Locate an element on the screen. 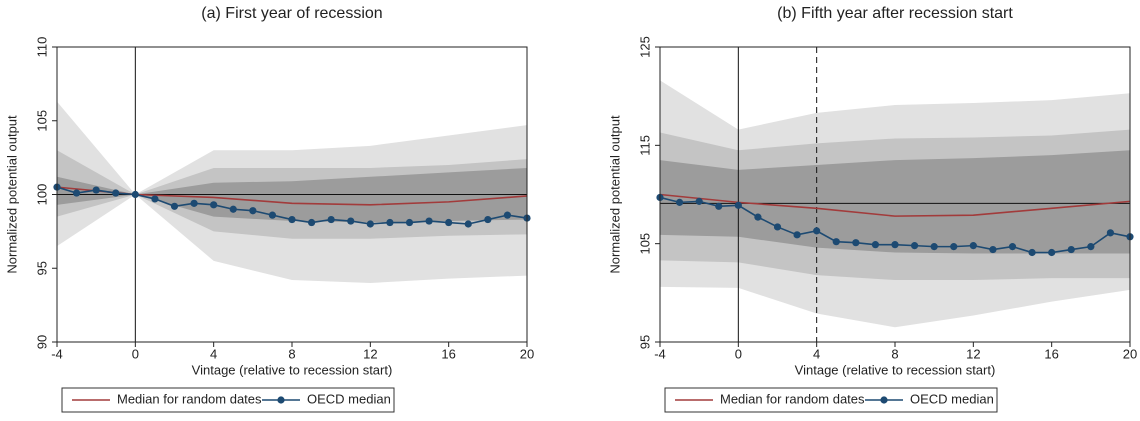 This screenshot has height=421, width=1140. y-tick-label: 115 is located at coordinates (644, 145).